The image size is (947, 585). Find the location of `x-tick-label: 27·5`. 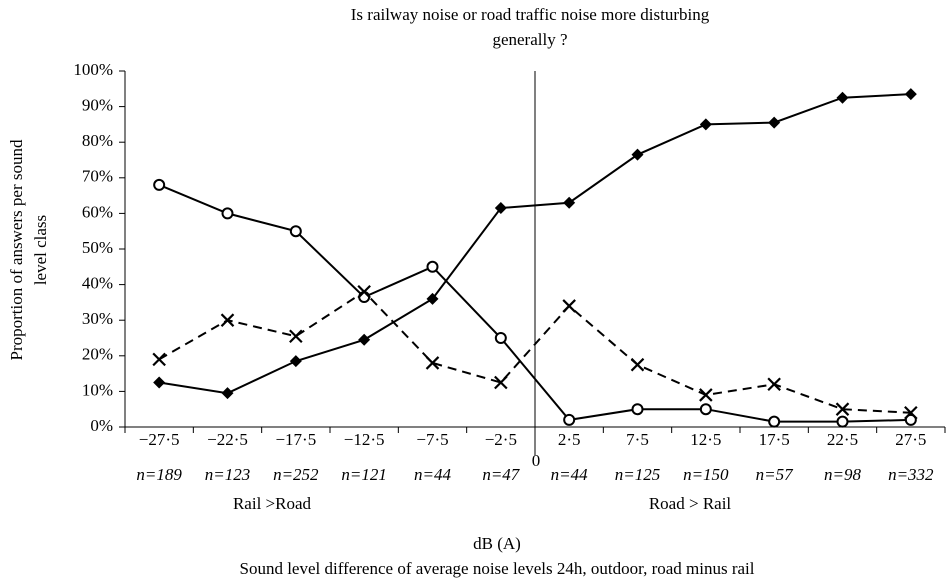

x-tick-label: 27·5 is located at coordinates (910, 439).